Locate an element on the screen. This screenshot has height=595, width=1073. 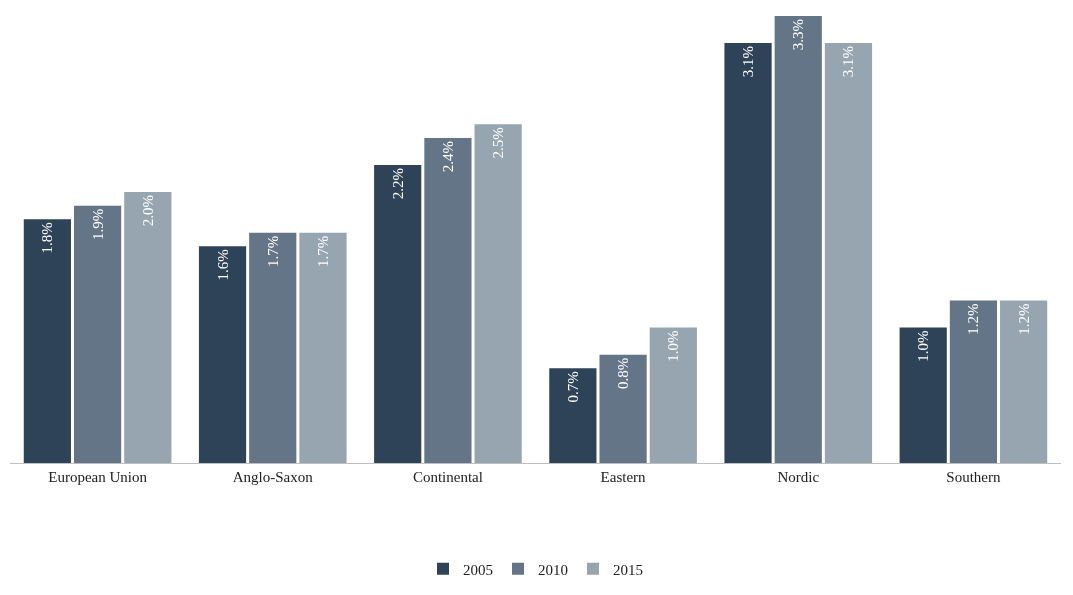
legend-label: 2005 is located at coordinates (478, 569).